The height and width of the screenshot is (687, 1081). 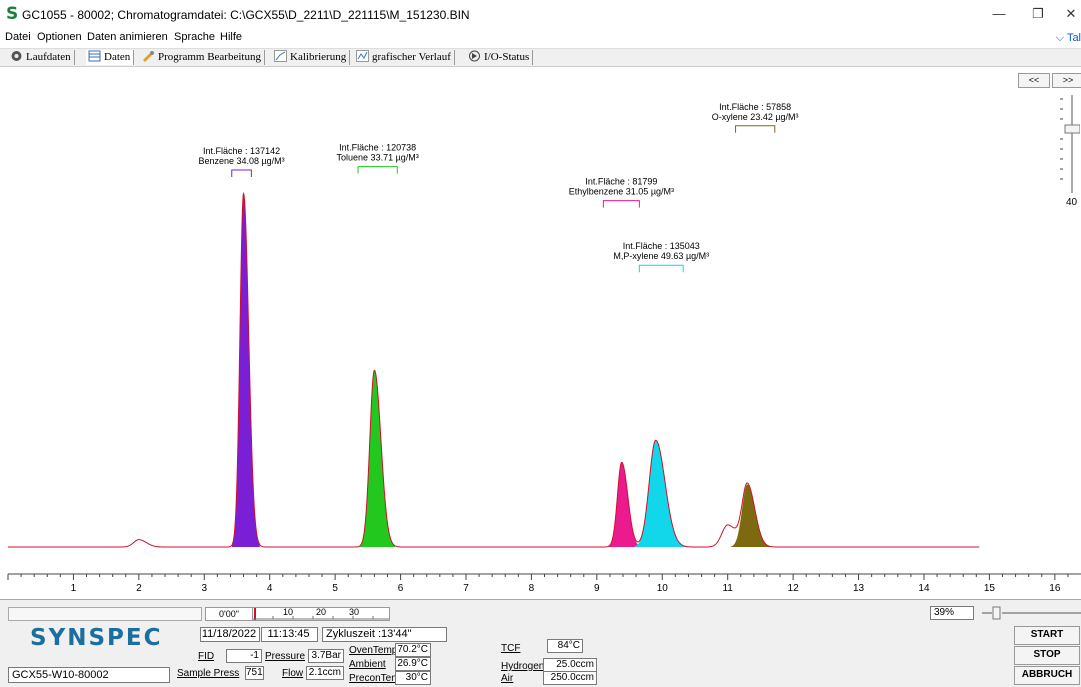 What do you see at coordinates (1030, 613) in the screenshot?
I see `horizontal-zoom-slider` at bounding box center [1030, 613].